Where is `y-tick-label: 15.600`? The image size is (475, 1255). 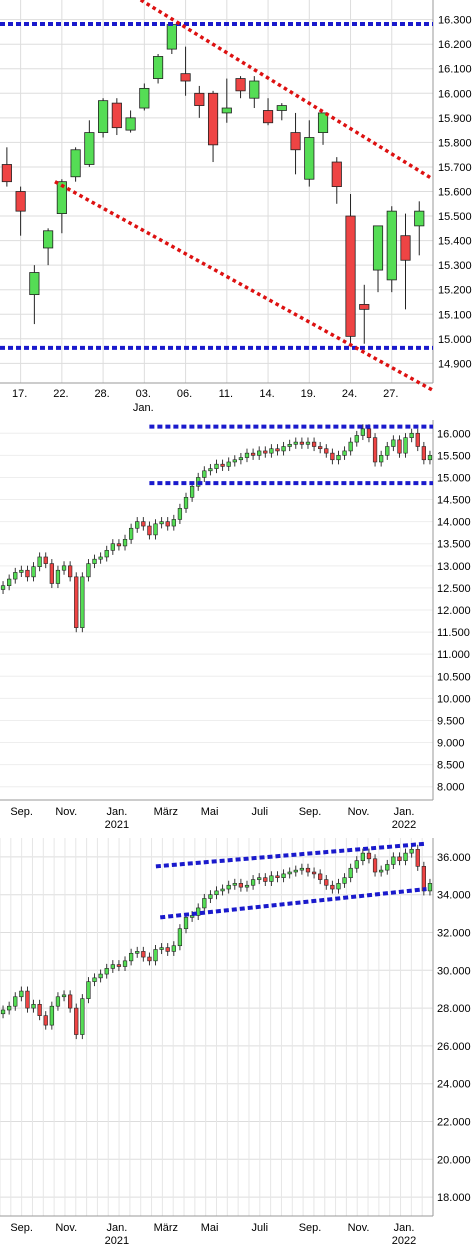
y-tick-label: 15.600 is located at coordinates (455, 193).